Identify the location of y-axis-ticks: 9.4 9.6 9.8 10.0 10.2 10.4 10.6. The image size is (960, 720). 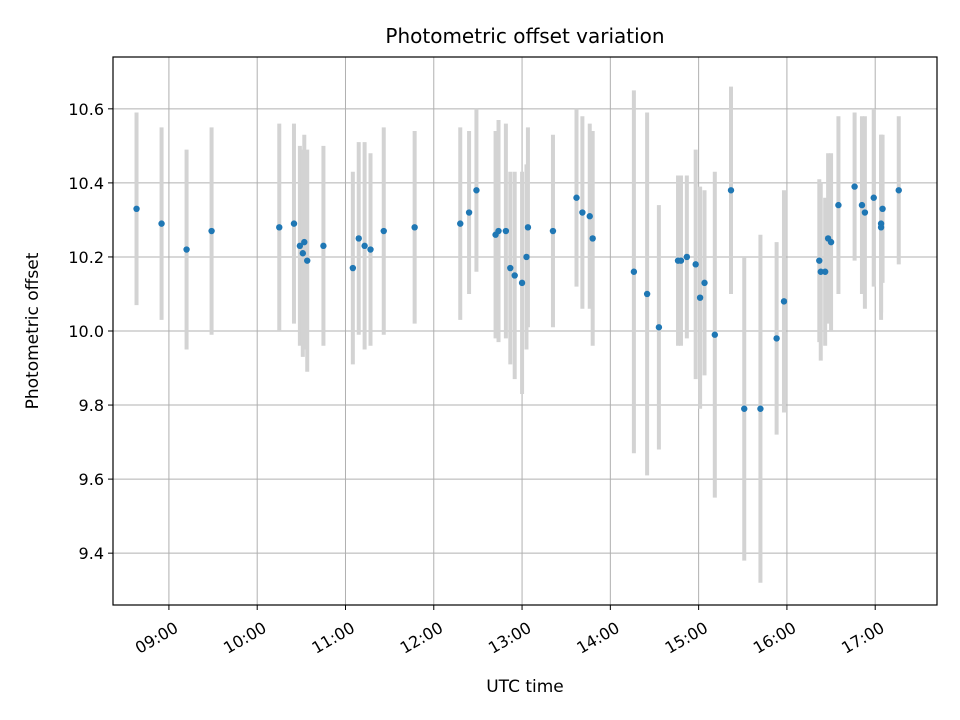
(90, 331).